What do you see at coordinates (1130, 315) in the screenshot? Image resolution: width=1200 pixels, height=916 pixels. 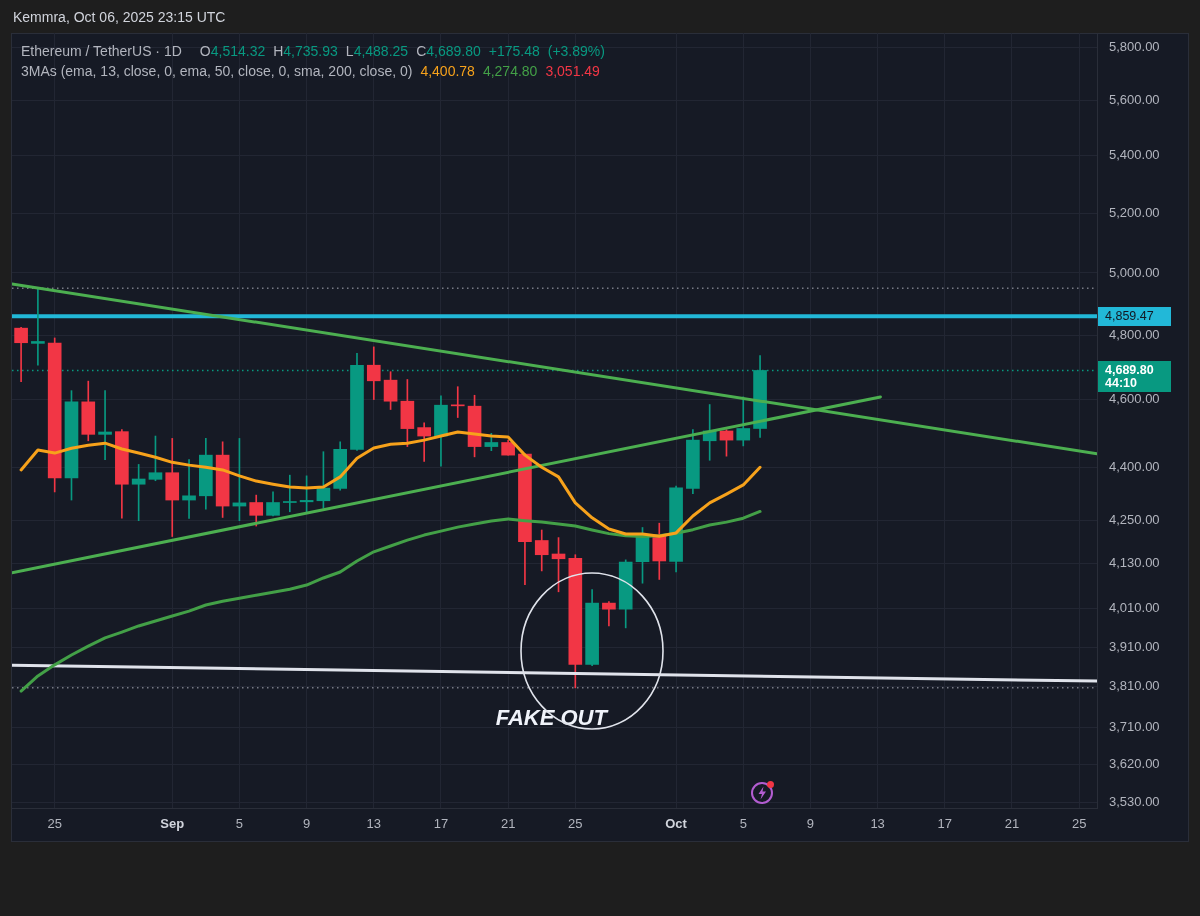 I see `ref-line-label: 4,859.47` at bounding box center [1130, 315].